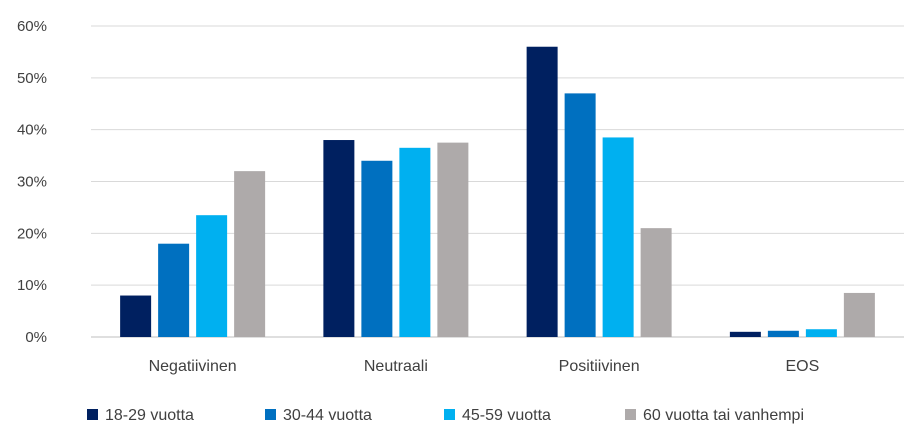  What do you see at coordinates (821, 333) in the screenshot?
I see `bar-45-59-vuotta-eos` at bounding box center [821, 333].